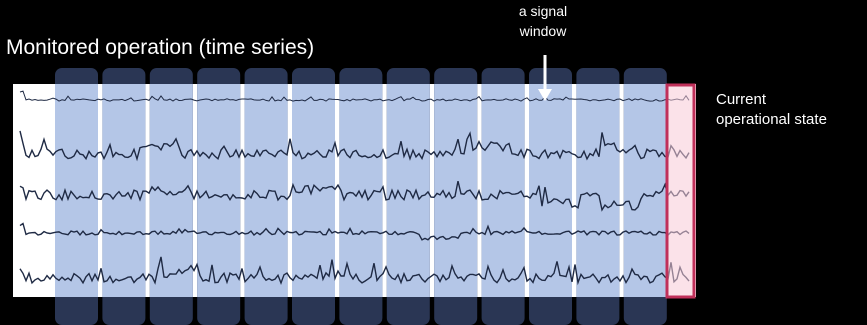  Describe the element at coordinates (160, 47) in the screenshot. I see `diagram-title: Monitored operation (time series)` at that location.